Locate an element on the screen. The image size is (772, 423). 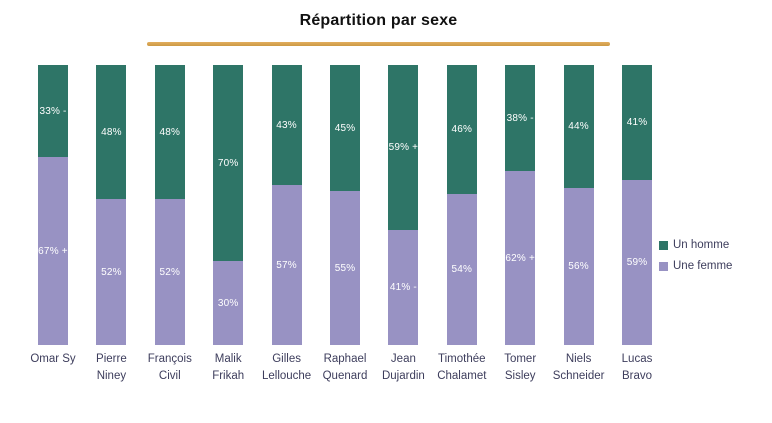
bar-segment-une-femme-lucas-bravo: 59% is located at coordinates (637, 262).